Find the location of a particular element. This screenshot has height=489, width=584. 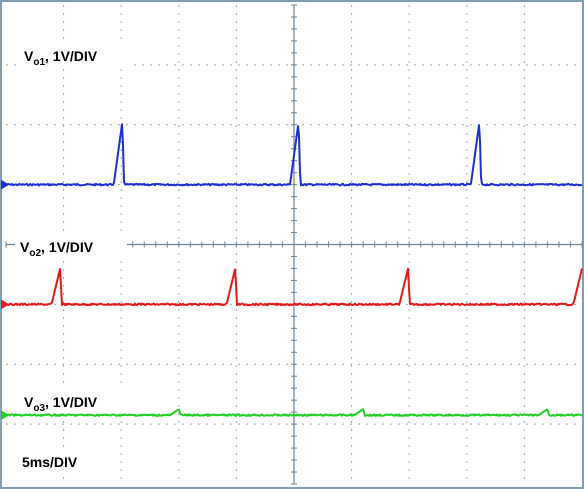

trace-2-label: Vo2, 1V/DIV is located at coordinates (57, 249).